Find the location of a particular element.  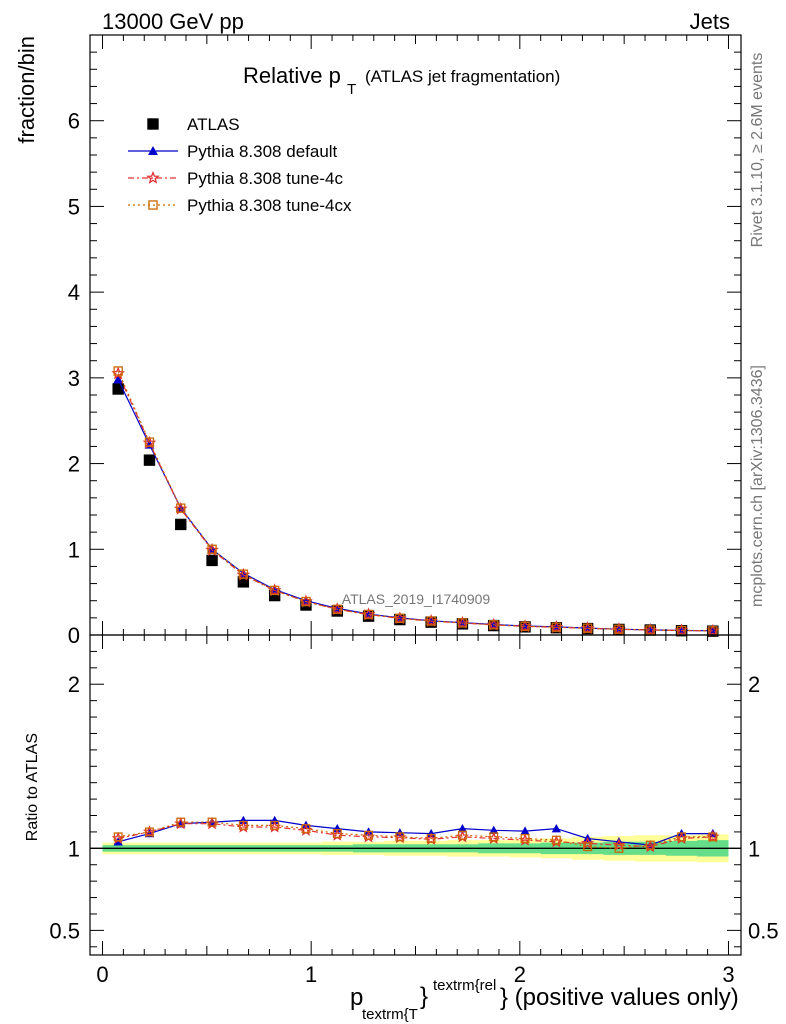

y-tick-label-main: 3 is located at coordinates (74, 378).